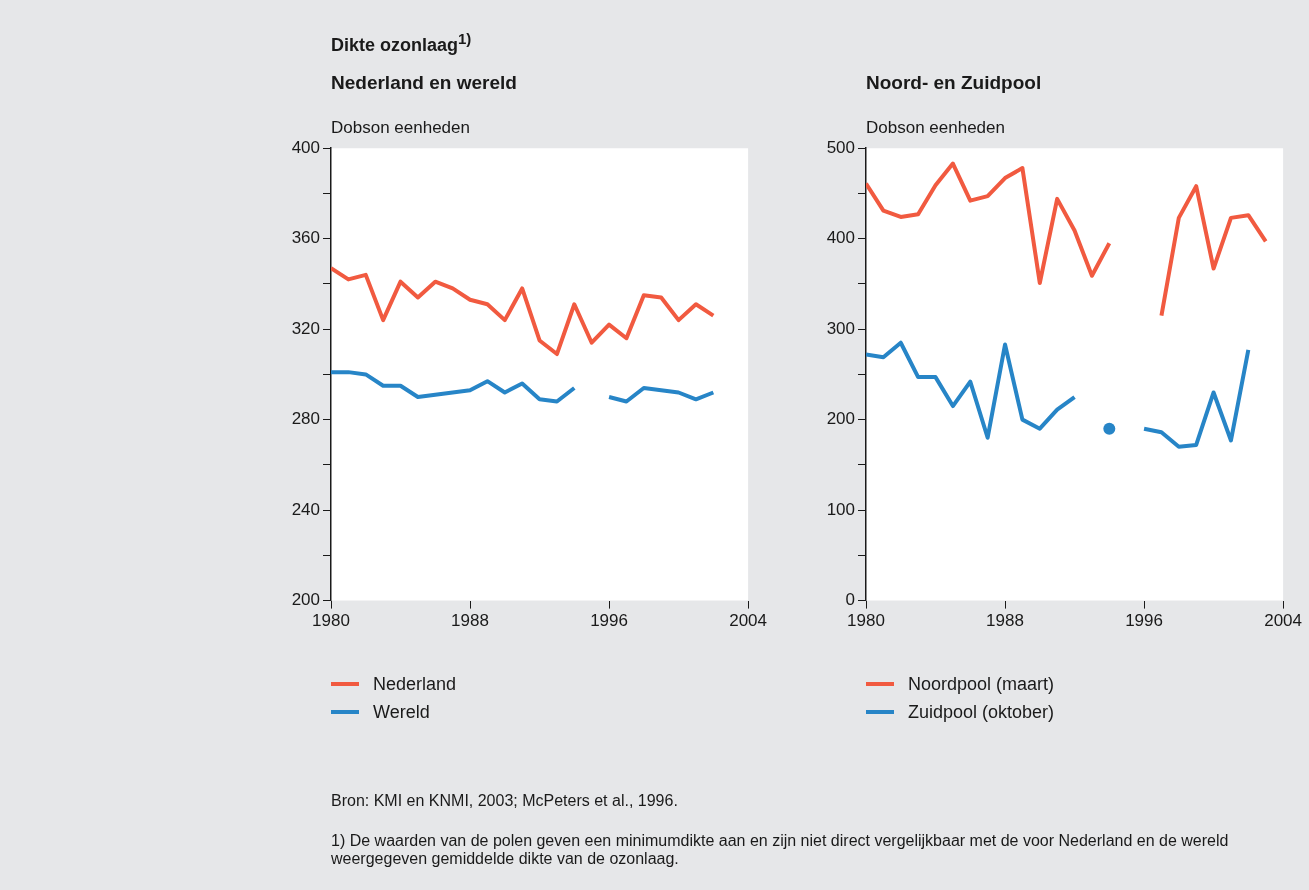 This screenshot has width=1309, height=890. Describe the element at coordinates (424, 83) in the screenshot. I see `chart-subtitle: Nederland en wereld` at that location.